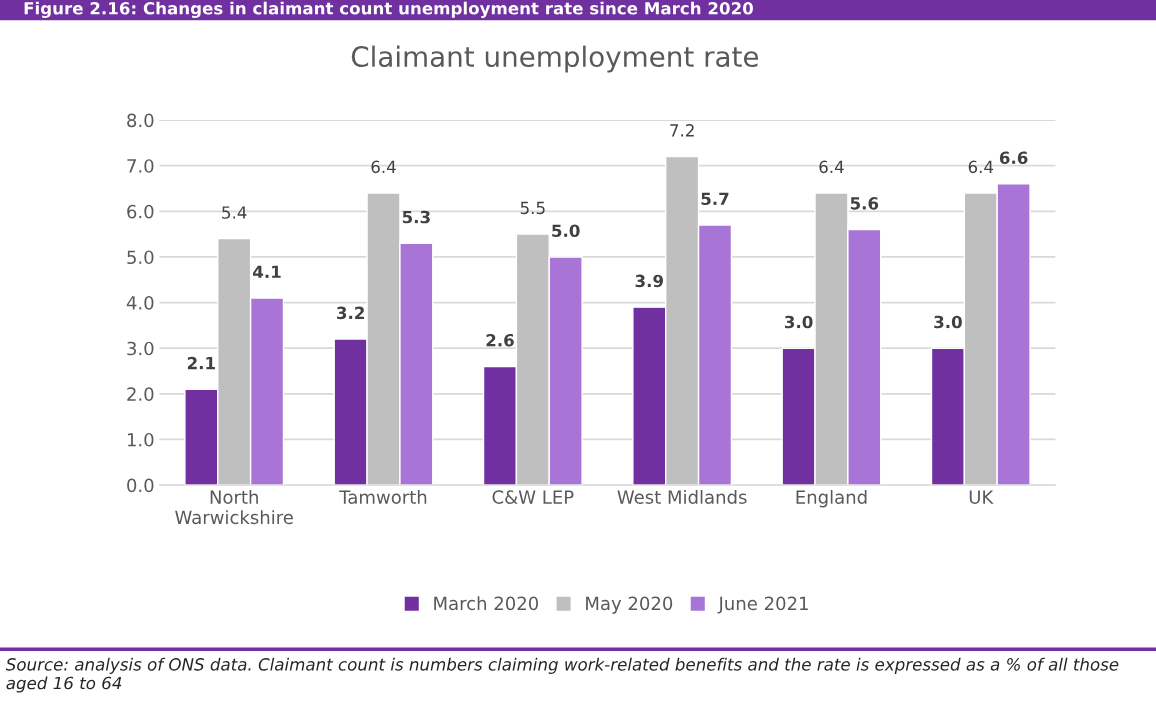 This screenshot has height=702, width=1156. What do you see at coordinates (500, 340) in the screenshot?
I see `data-label: 2.6` at bounding box center [500, 340].